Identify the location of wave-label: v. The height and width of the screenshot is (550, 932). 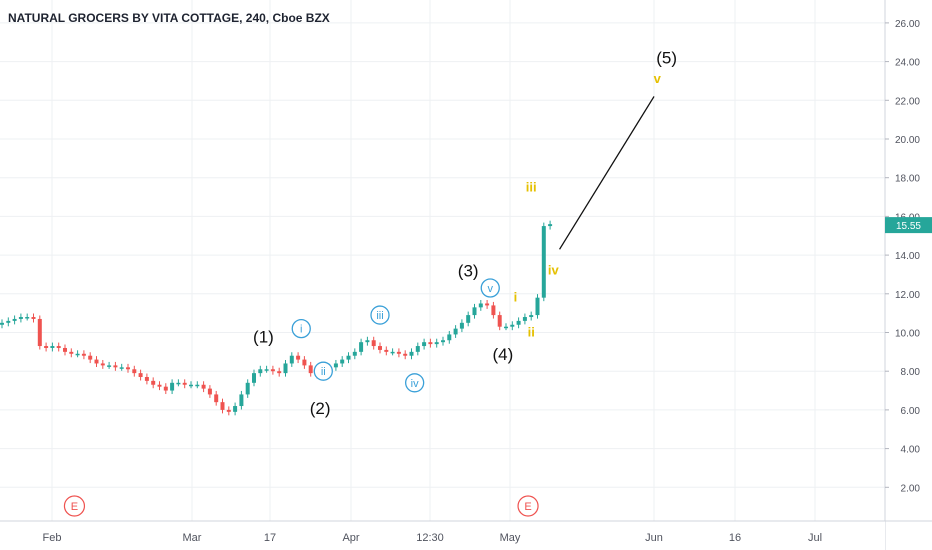
(658, 78).